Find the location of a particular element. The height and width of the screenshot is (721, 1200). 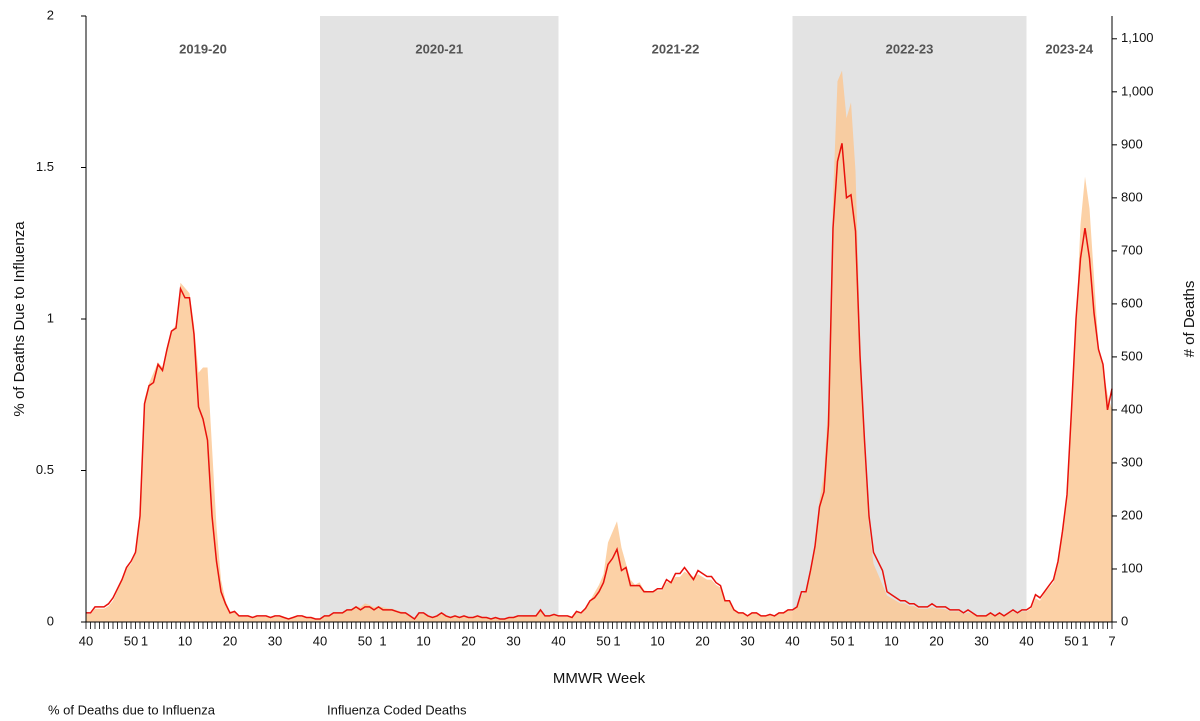

y2-tick-label: 200 is located at coordinates (1132, 514).